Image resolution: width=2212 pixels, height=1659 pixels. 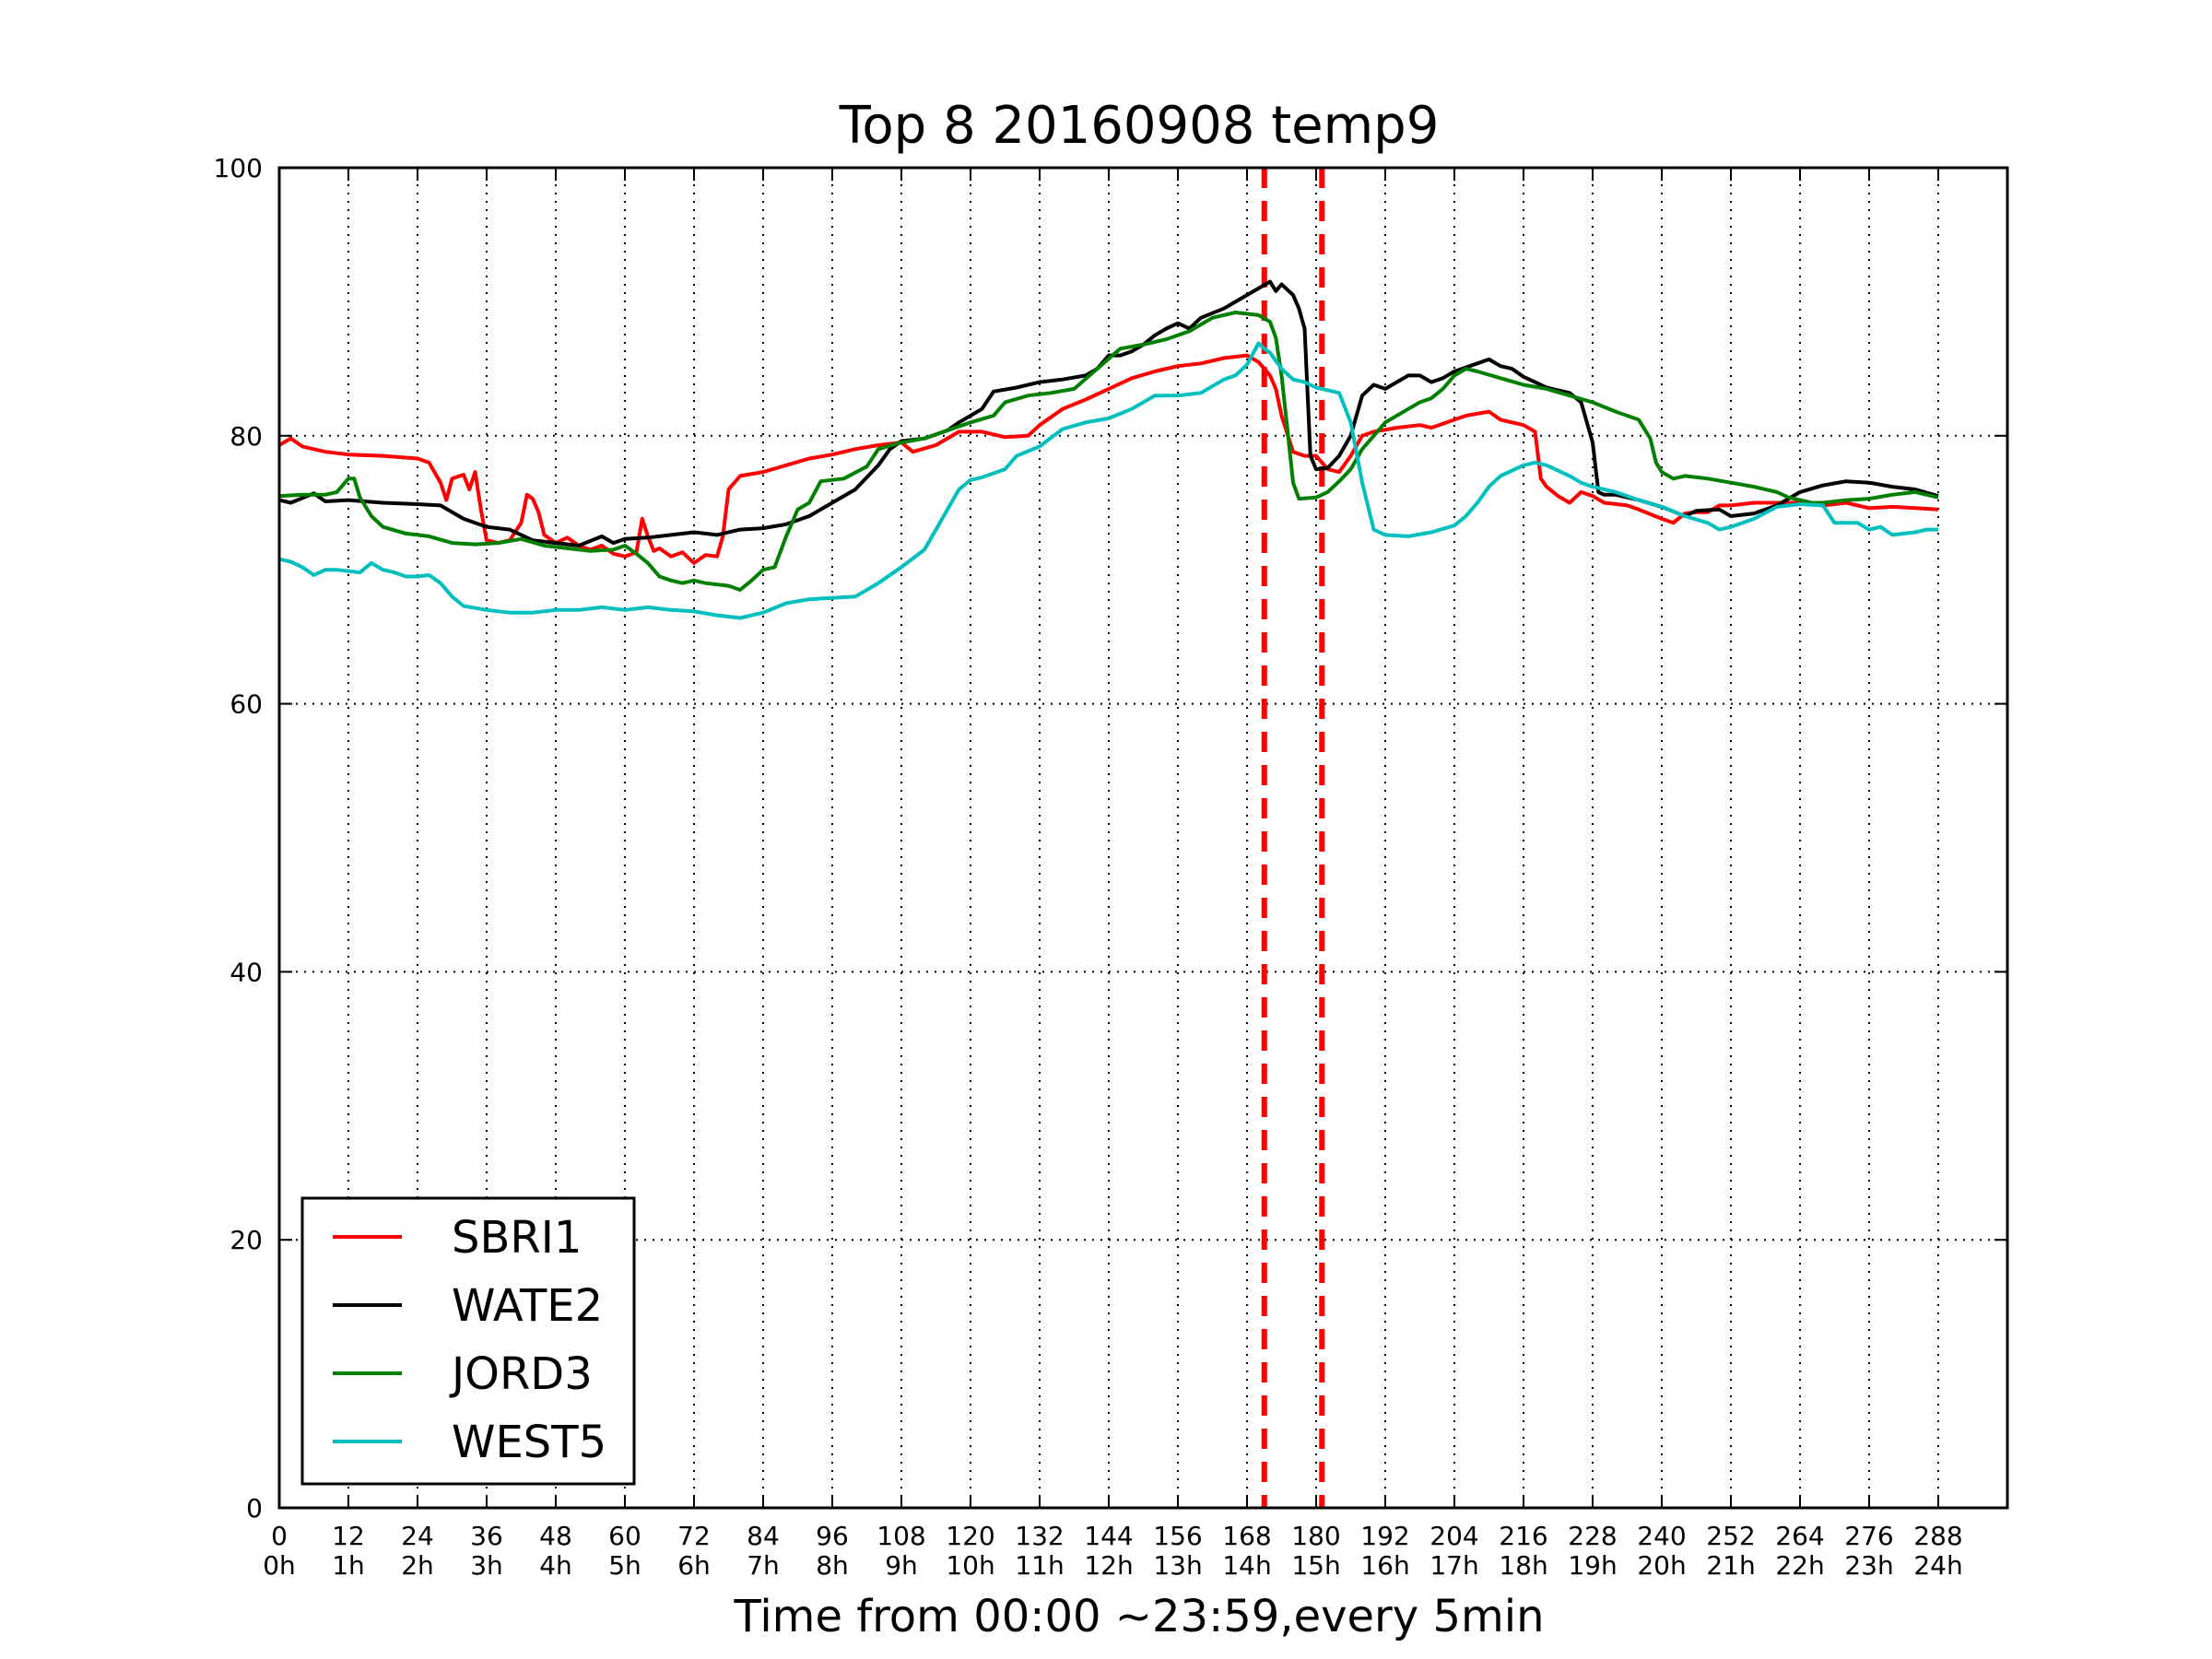 I want to click on y-tick-label: 100, so click(x=238, y=168).